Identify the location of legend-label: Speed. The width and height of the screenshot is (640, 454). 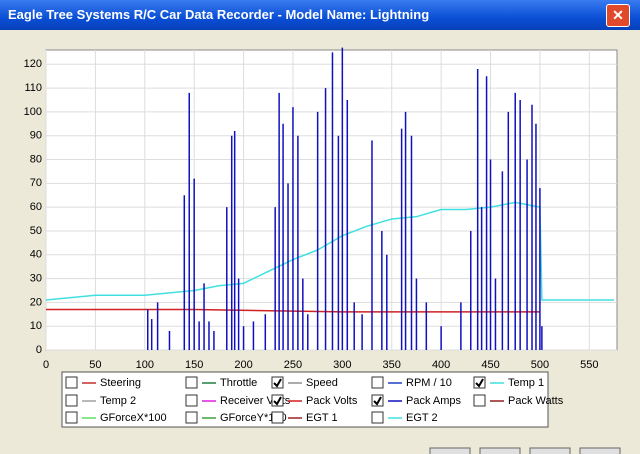
(322, 383).